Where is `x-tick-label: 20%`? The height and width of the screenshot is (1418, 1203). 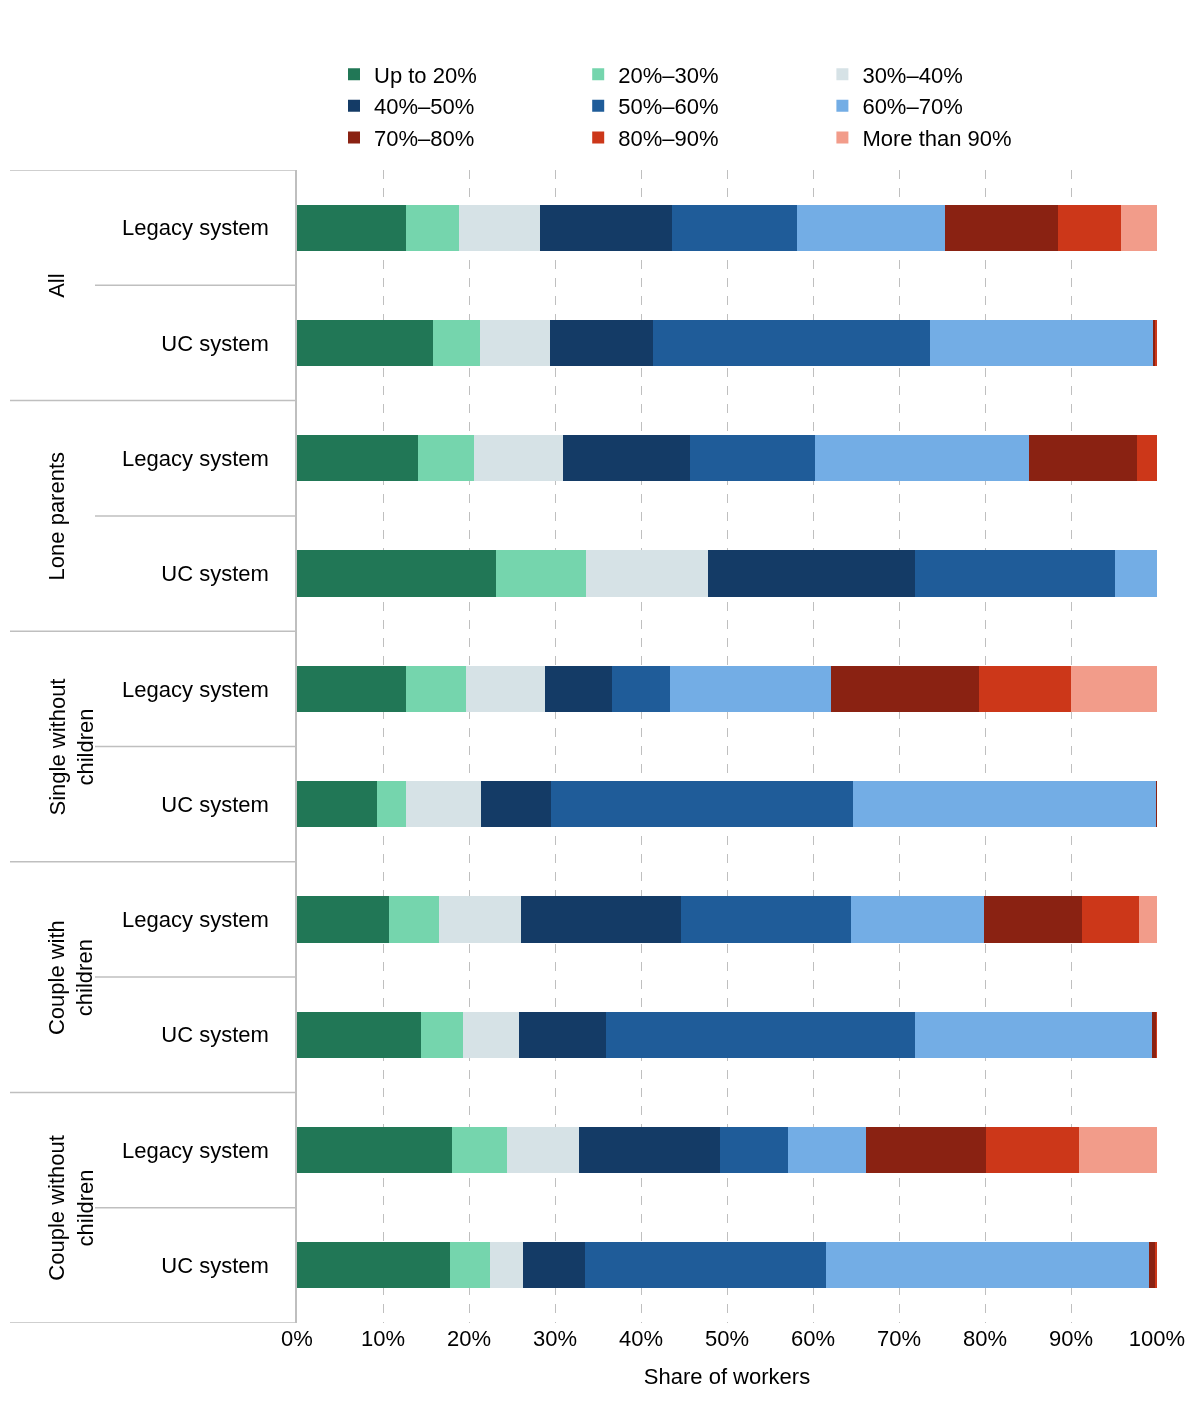
x-tick-label: 20% is located at coordinates (469, 1338).